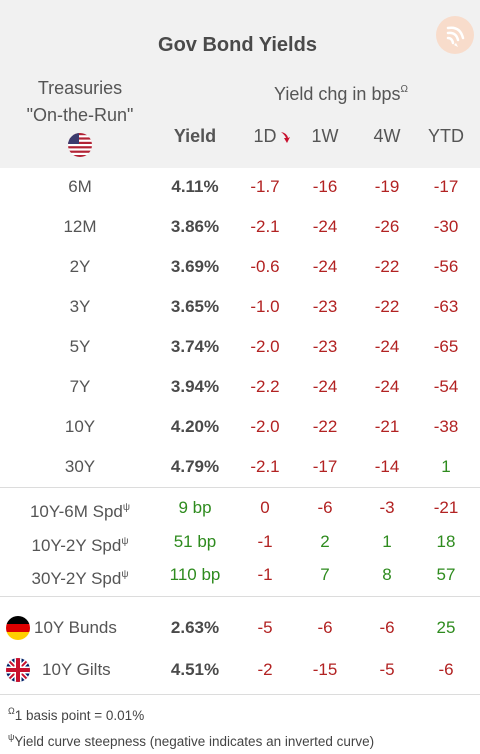 This screenshot has height=754, width=480. Describe the element at coordinates (195, 541) in the screenshot. I see `spread-value: 51 bp` at that location.